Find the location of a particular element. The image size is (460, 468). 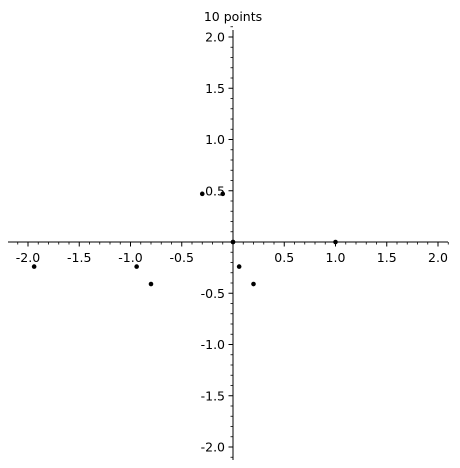

x-tick-label: 1.5 is located at coordinates (387, 257).